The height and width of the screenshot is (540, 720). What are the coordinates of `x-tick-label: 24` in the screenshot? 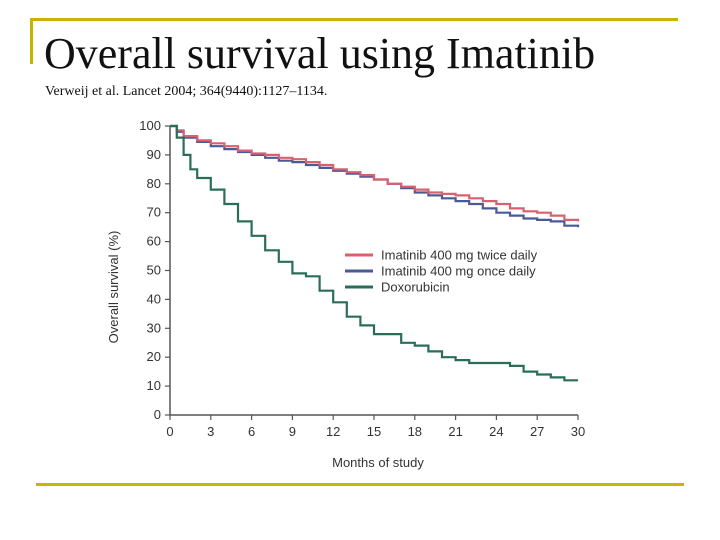 It's located at (496, 431).